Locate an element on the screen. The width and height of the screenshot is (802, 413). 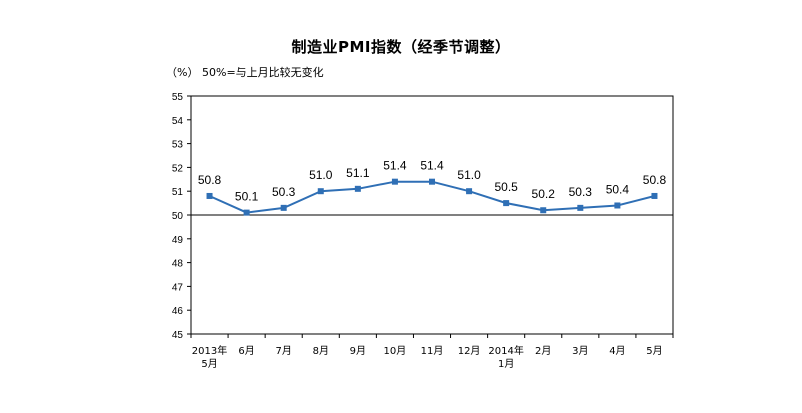
x-tick-label: 2月 is located at coordinates (543, 351).